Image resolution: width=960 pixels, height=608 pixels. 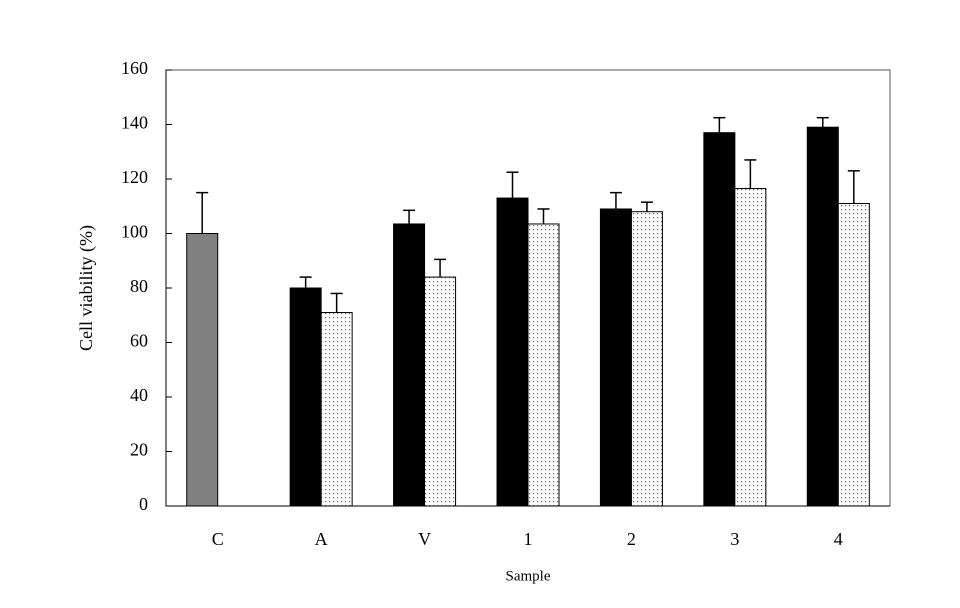 What do you see at coordinates (143, 504) in the screenshot?
I see `y-tick-label: 0` at bounding box center [143, 504].